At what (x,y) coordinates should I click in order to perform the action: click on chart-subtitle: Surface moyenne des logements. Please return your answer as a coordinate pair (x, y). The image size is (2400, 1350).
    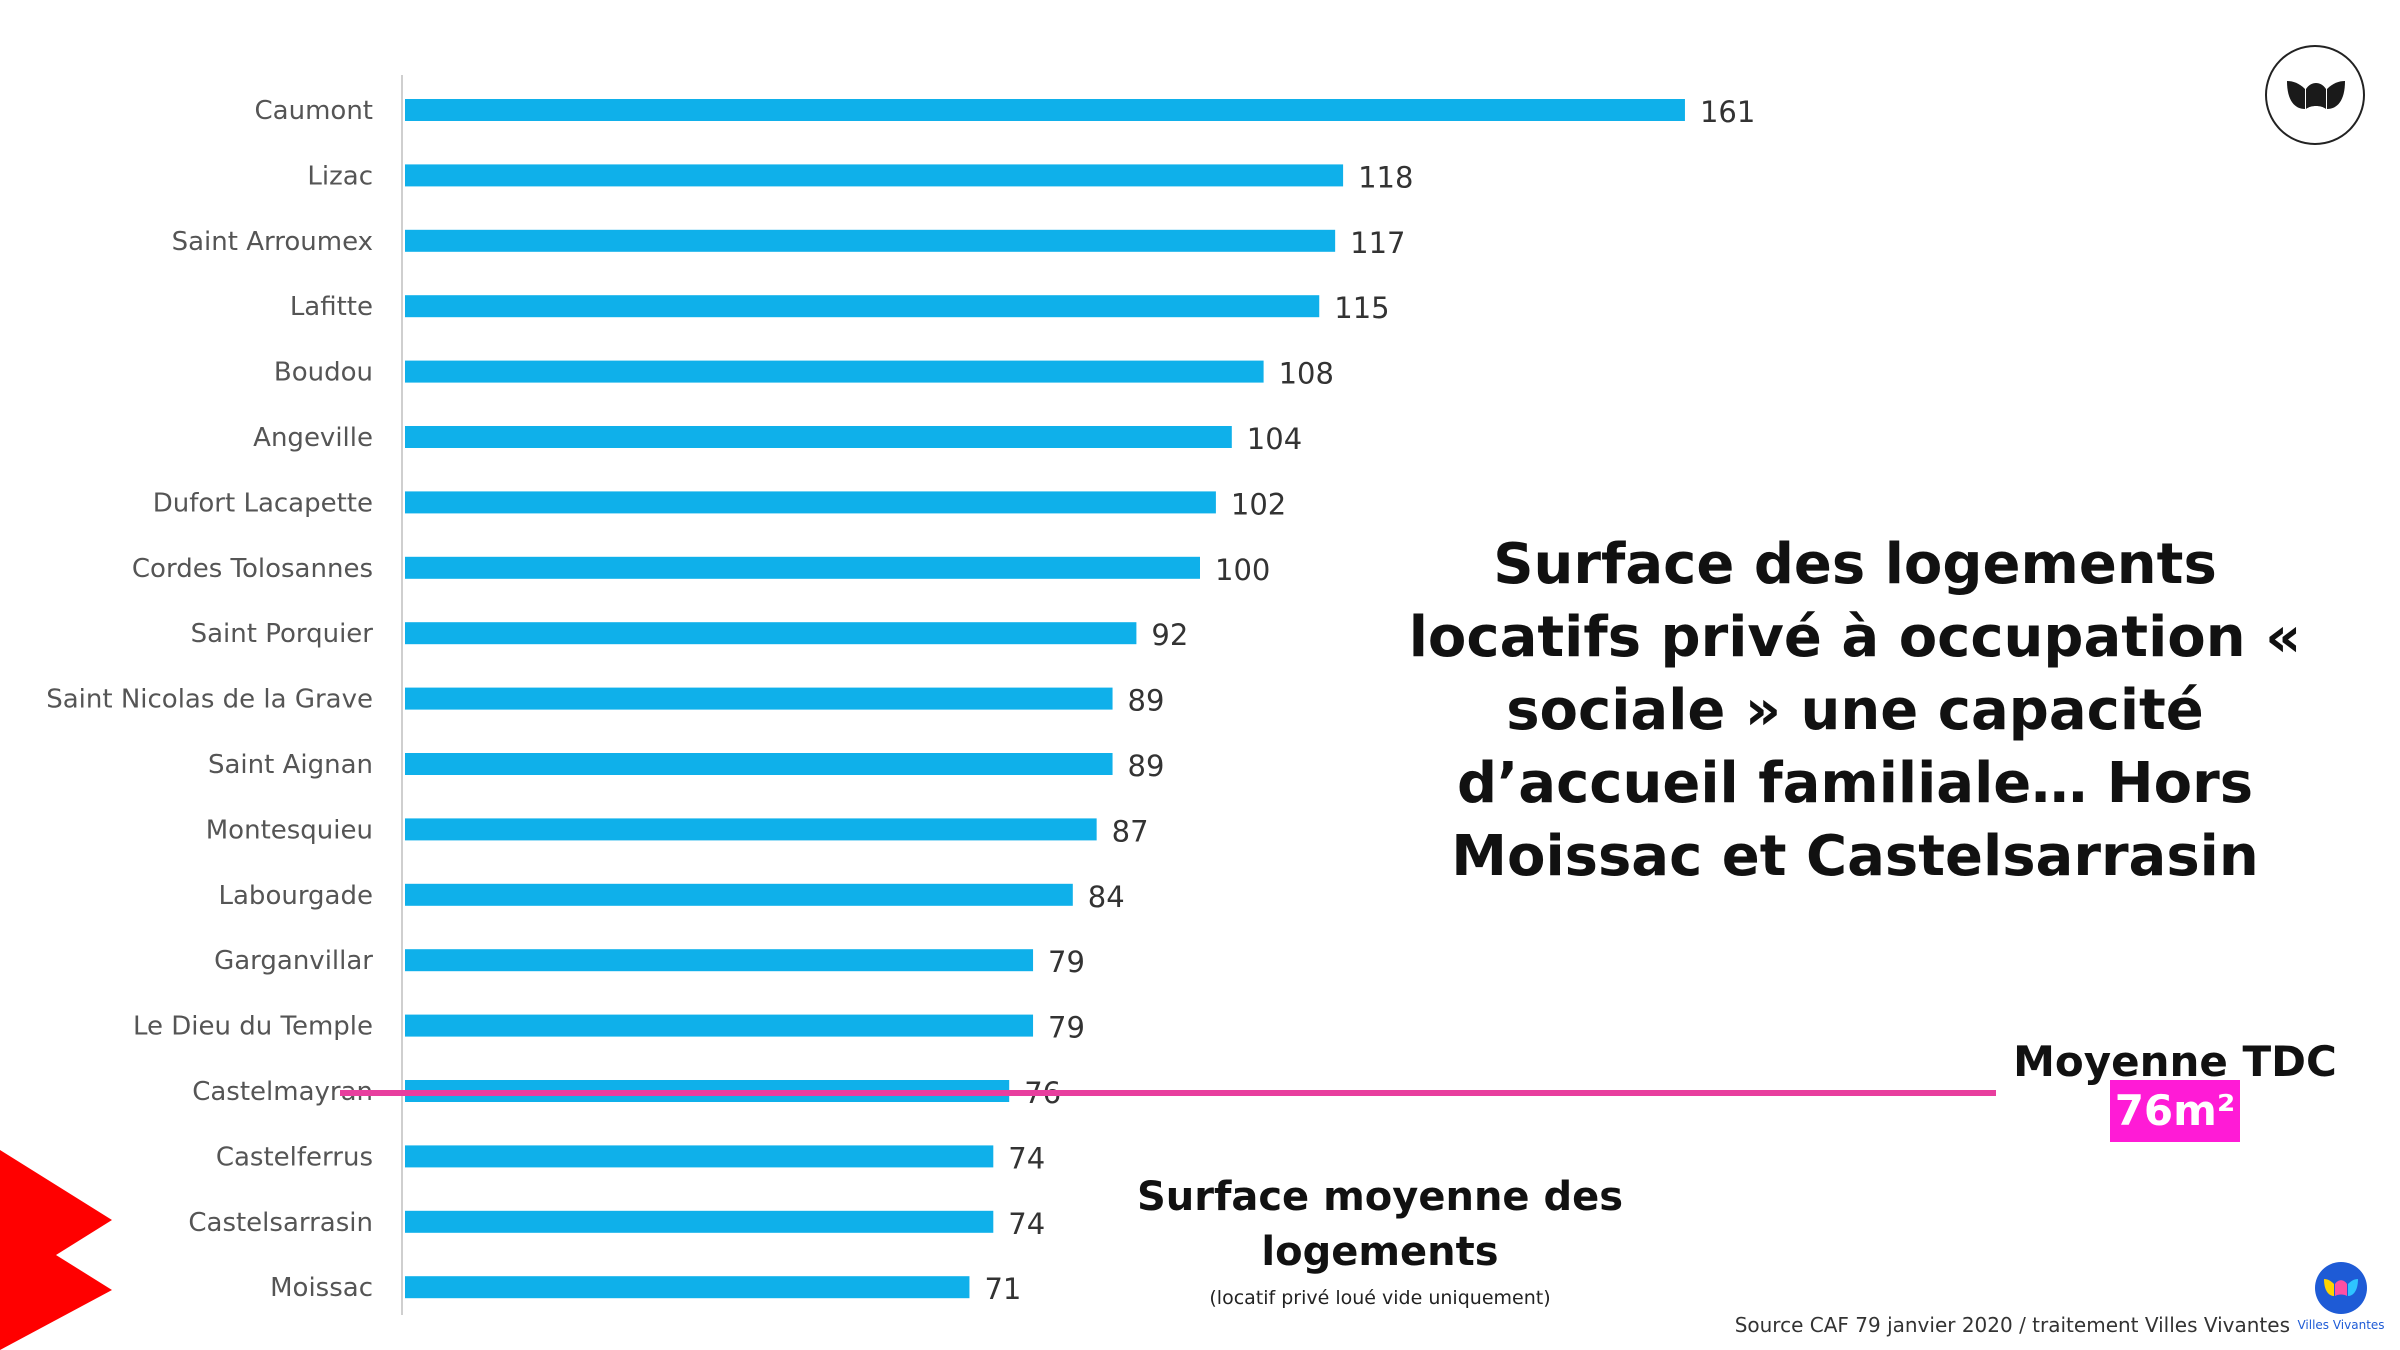
    Looking at the image, I should click on (1380, 1224).